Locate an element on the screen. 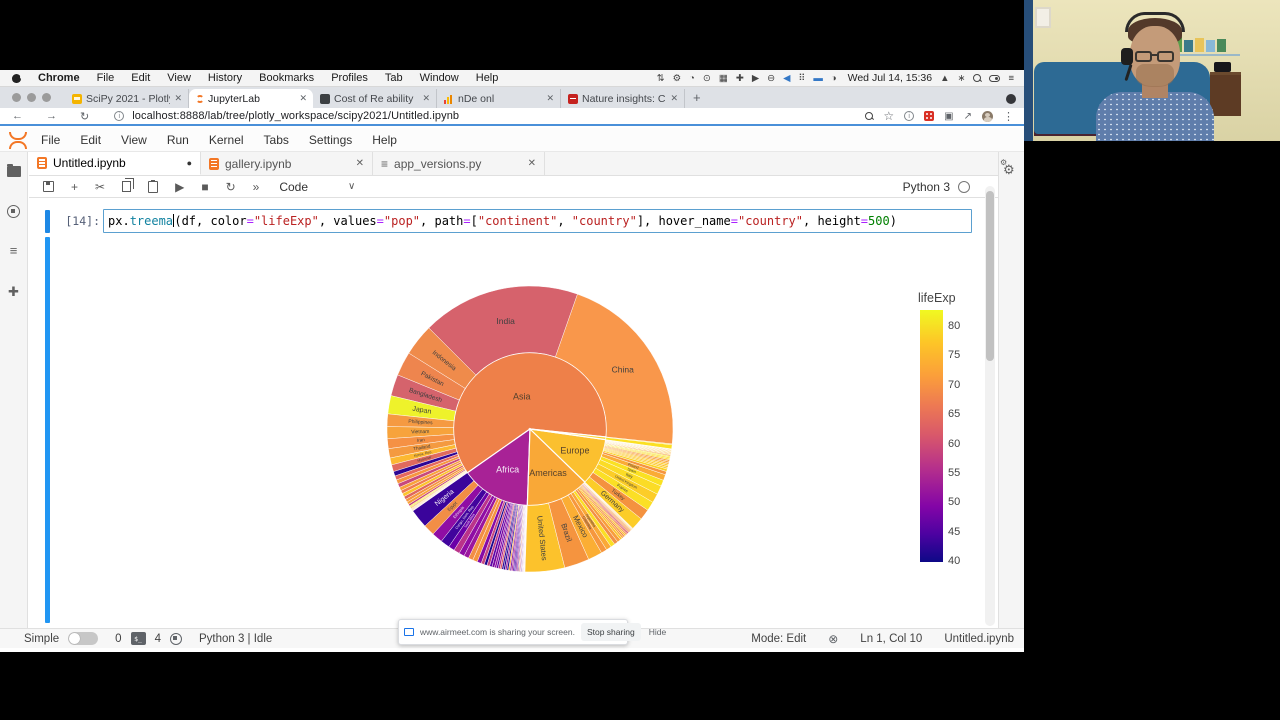 Image resolution: width=1280 pixels, height=720 pixels. cut-cells-button: ✂ is located at coordinates (100, 186).